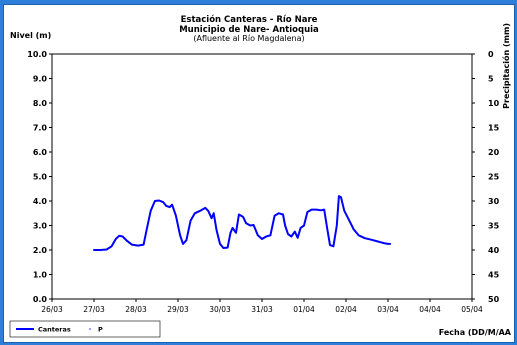 The image size is (517, 345). What do you see at coordinates (494, 275) in the screenshot?
I see `y2-tick-label: 45` at bounding box center [494, 275].